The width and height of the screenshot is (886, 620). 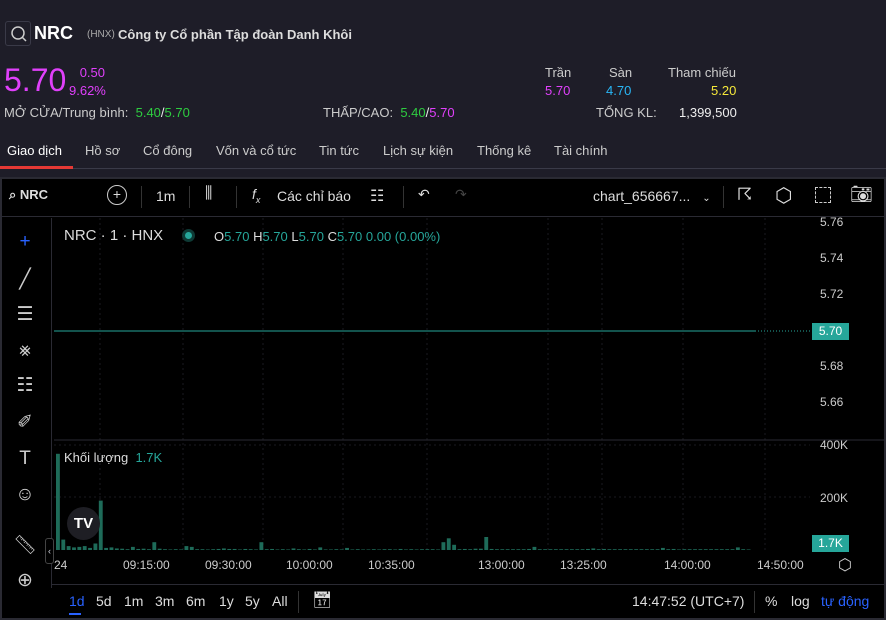 I want to click on percent-scale-button: %, so click(x=771, y=601).